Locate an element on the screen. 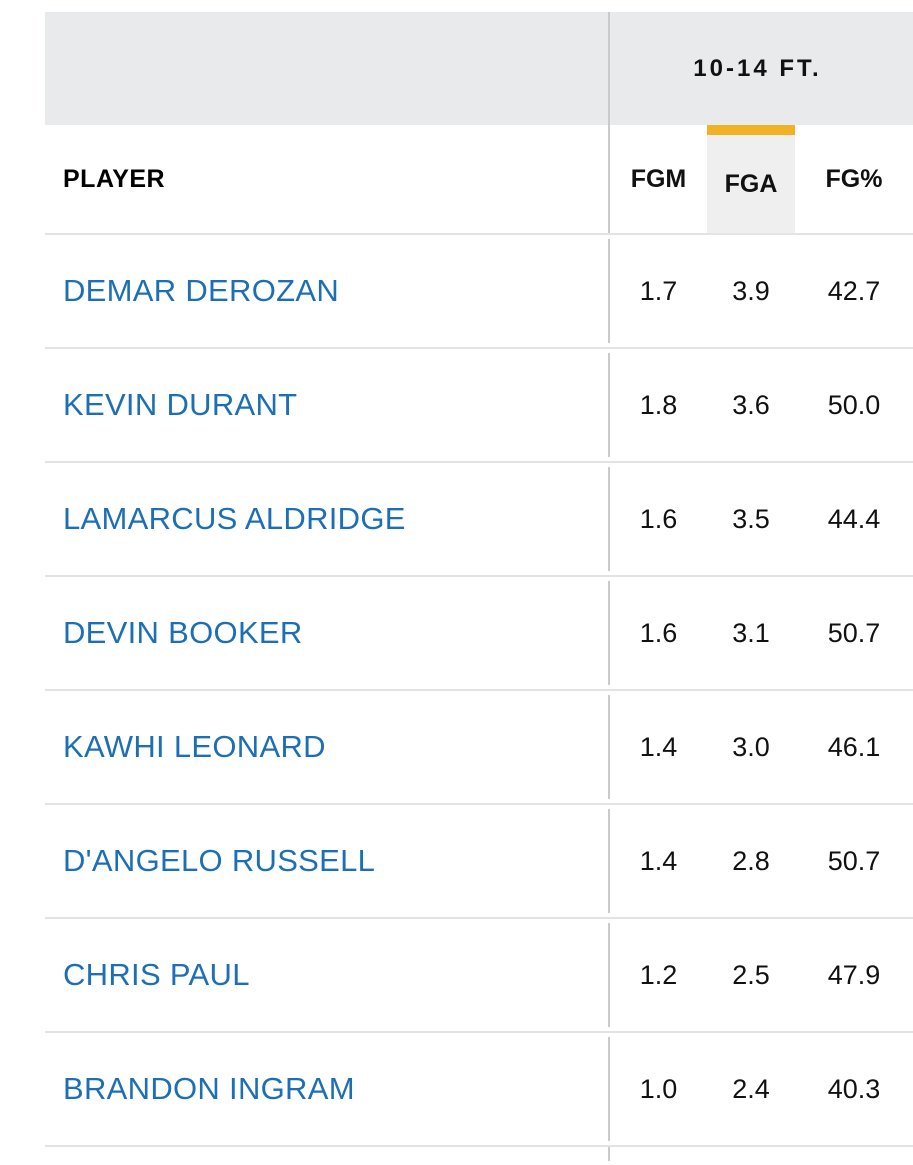 The image size is (913, 1165). stat-column-headers: FGM FGA FG% is located at coordinates (760, 179).